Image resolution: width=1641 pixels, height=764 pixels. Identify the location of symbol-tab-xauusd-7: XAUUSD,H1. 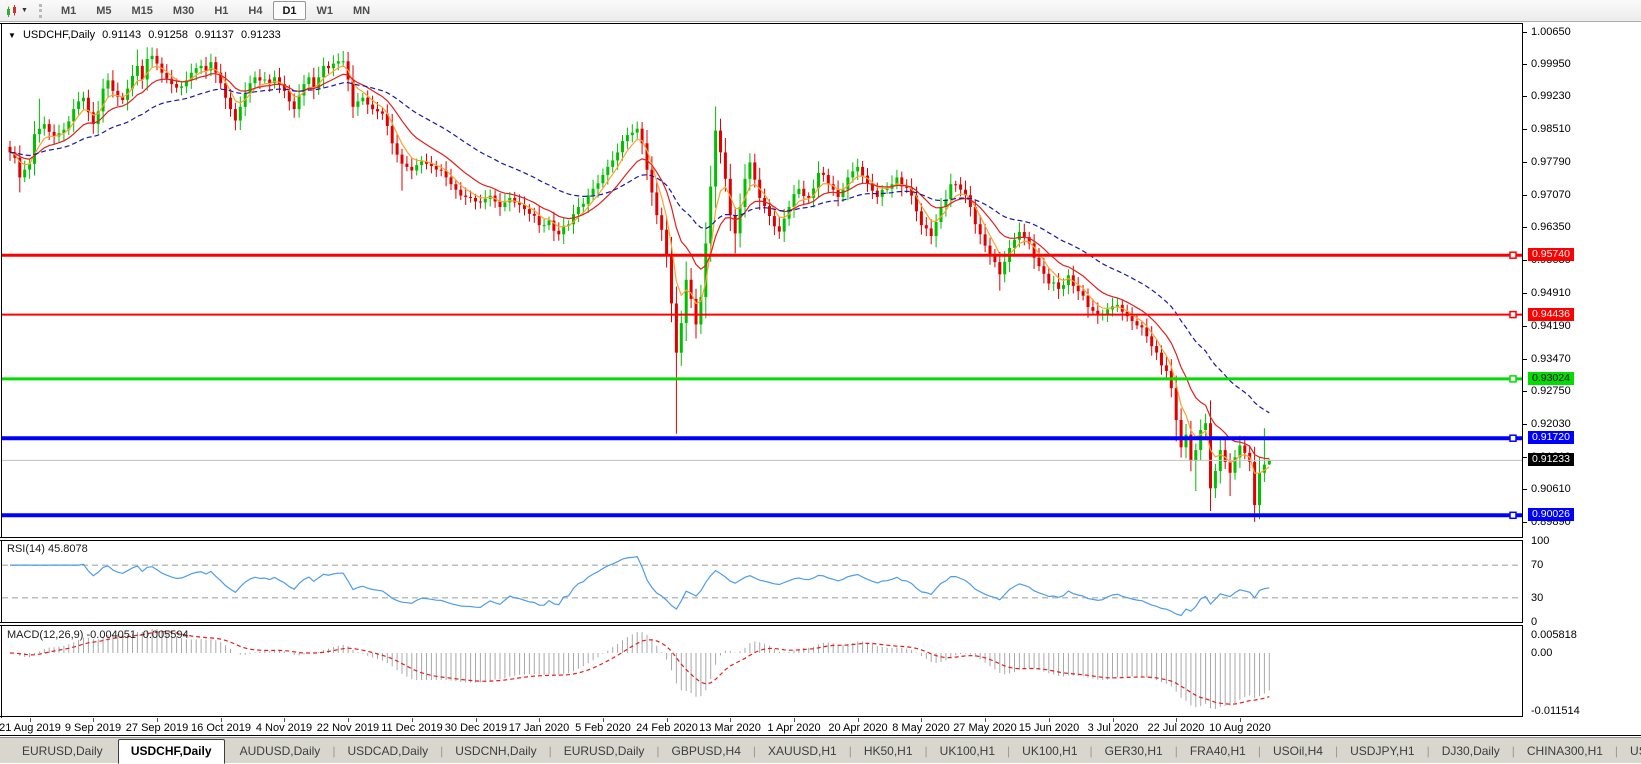
(802, 751).